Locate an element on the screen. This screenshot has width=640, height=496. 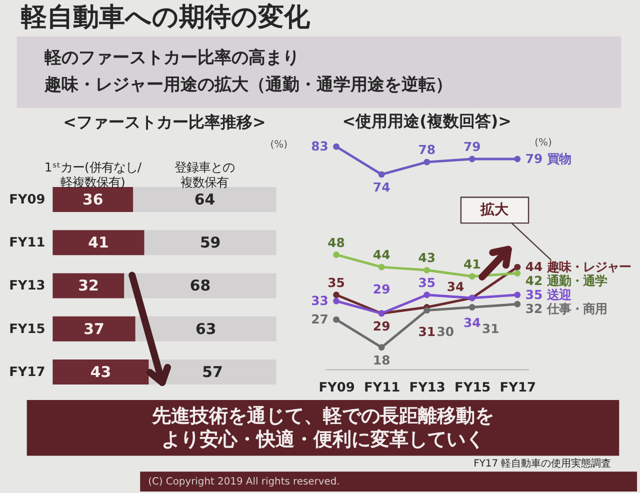
series-label: 1ˢᵗカー(併有なし/軽複数保有) is located at coordinates (93, 174).